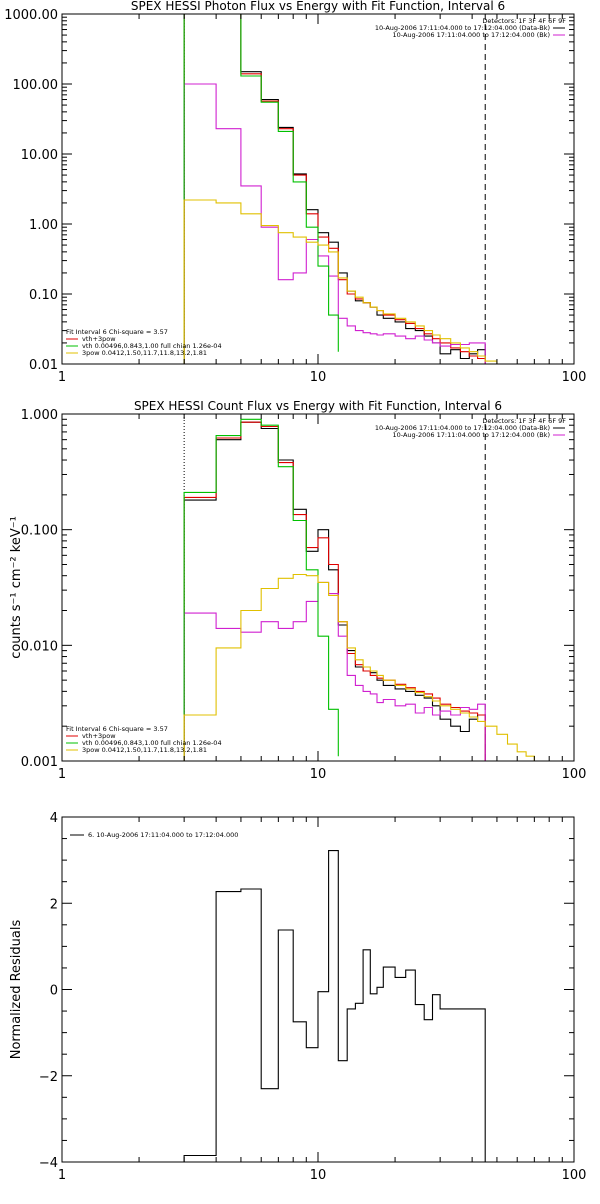 The height and width of the screenshot is (1204, 600). What do you see at coordinates (318, 377) in the screenshot?
I see `photon-x-tick-label: 10` at bounding box center [318, 377].